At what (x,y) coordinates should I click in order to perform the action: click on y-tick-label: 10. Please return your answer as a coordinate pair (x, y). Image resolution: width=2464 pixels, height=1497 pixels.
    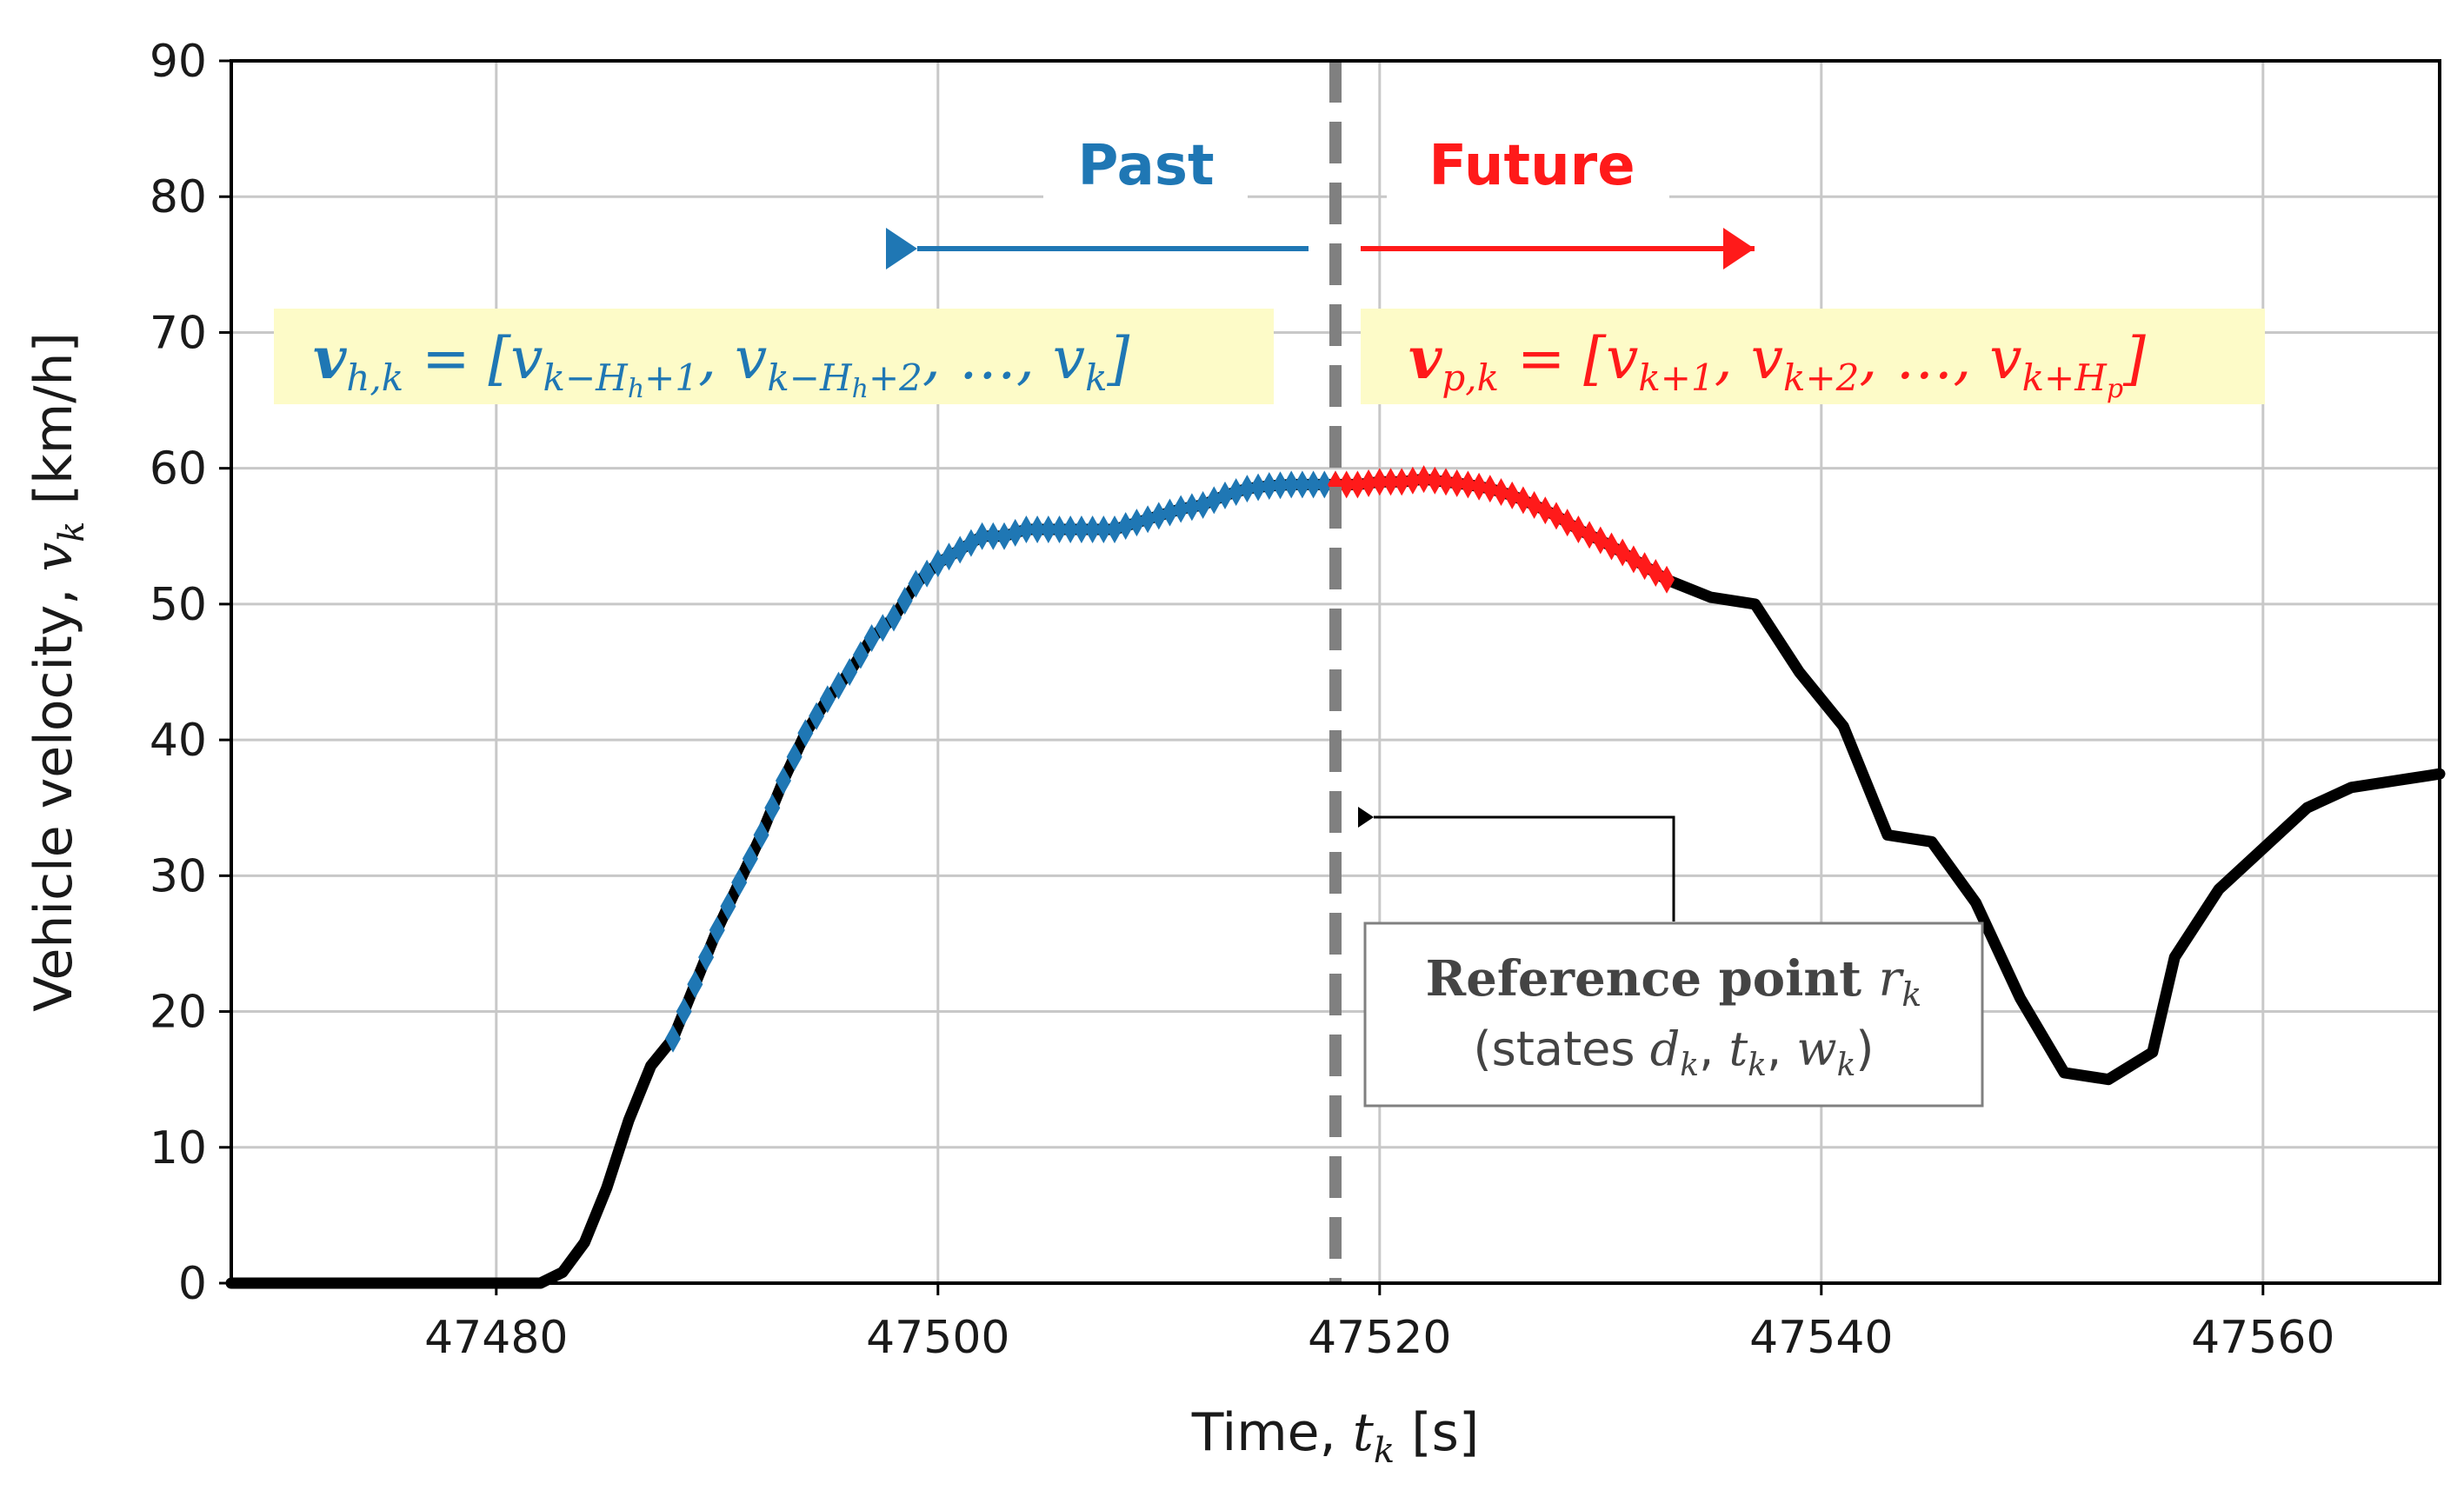
    Looking at the image, I should click on (178, 1148).